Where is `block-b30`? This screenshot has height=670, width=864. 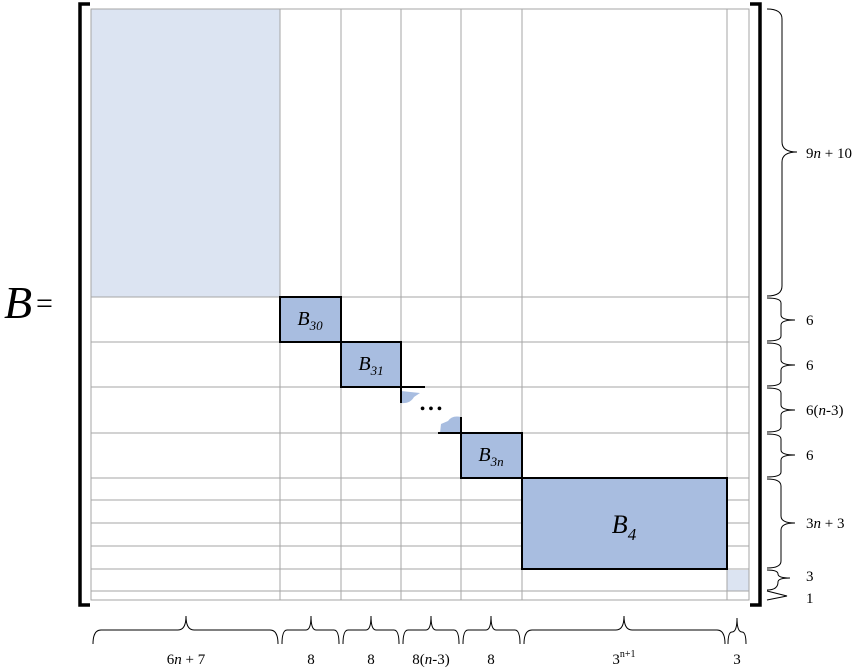 block-b30 is located at coordinates (310, 319).